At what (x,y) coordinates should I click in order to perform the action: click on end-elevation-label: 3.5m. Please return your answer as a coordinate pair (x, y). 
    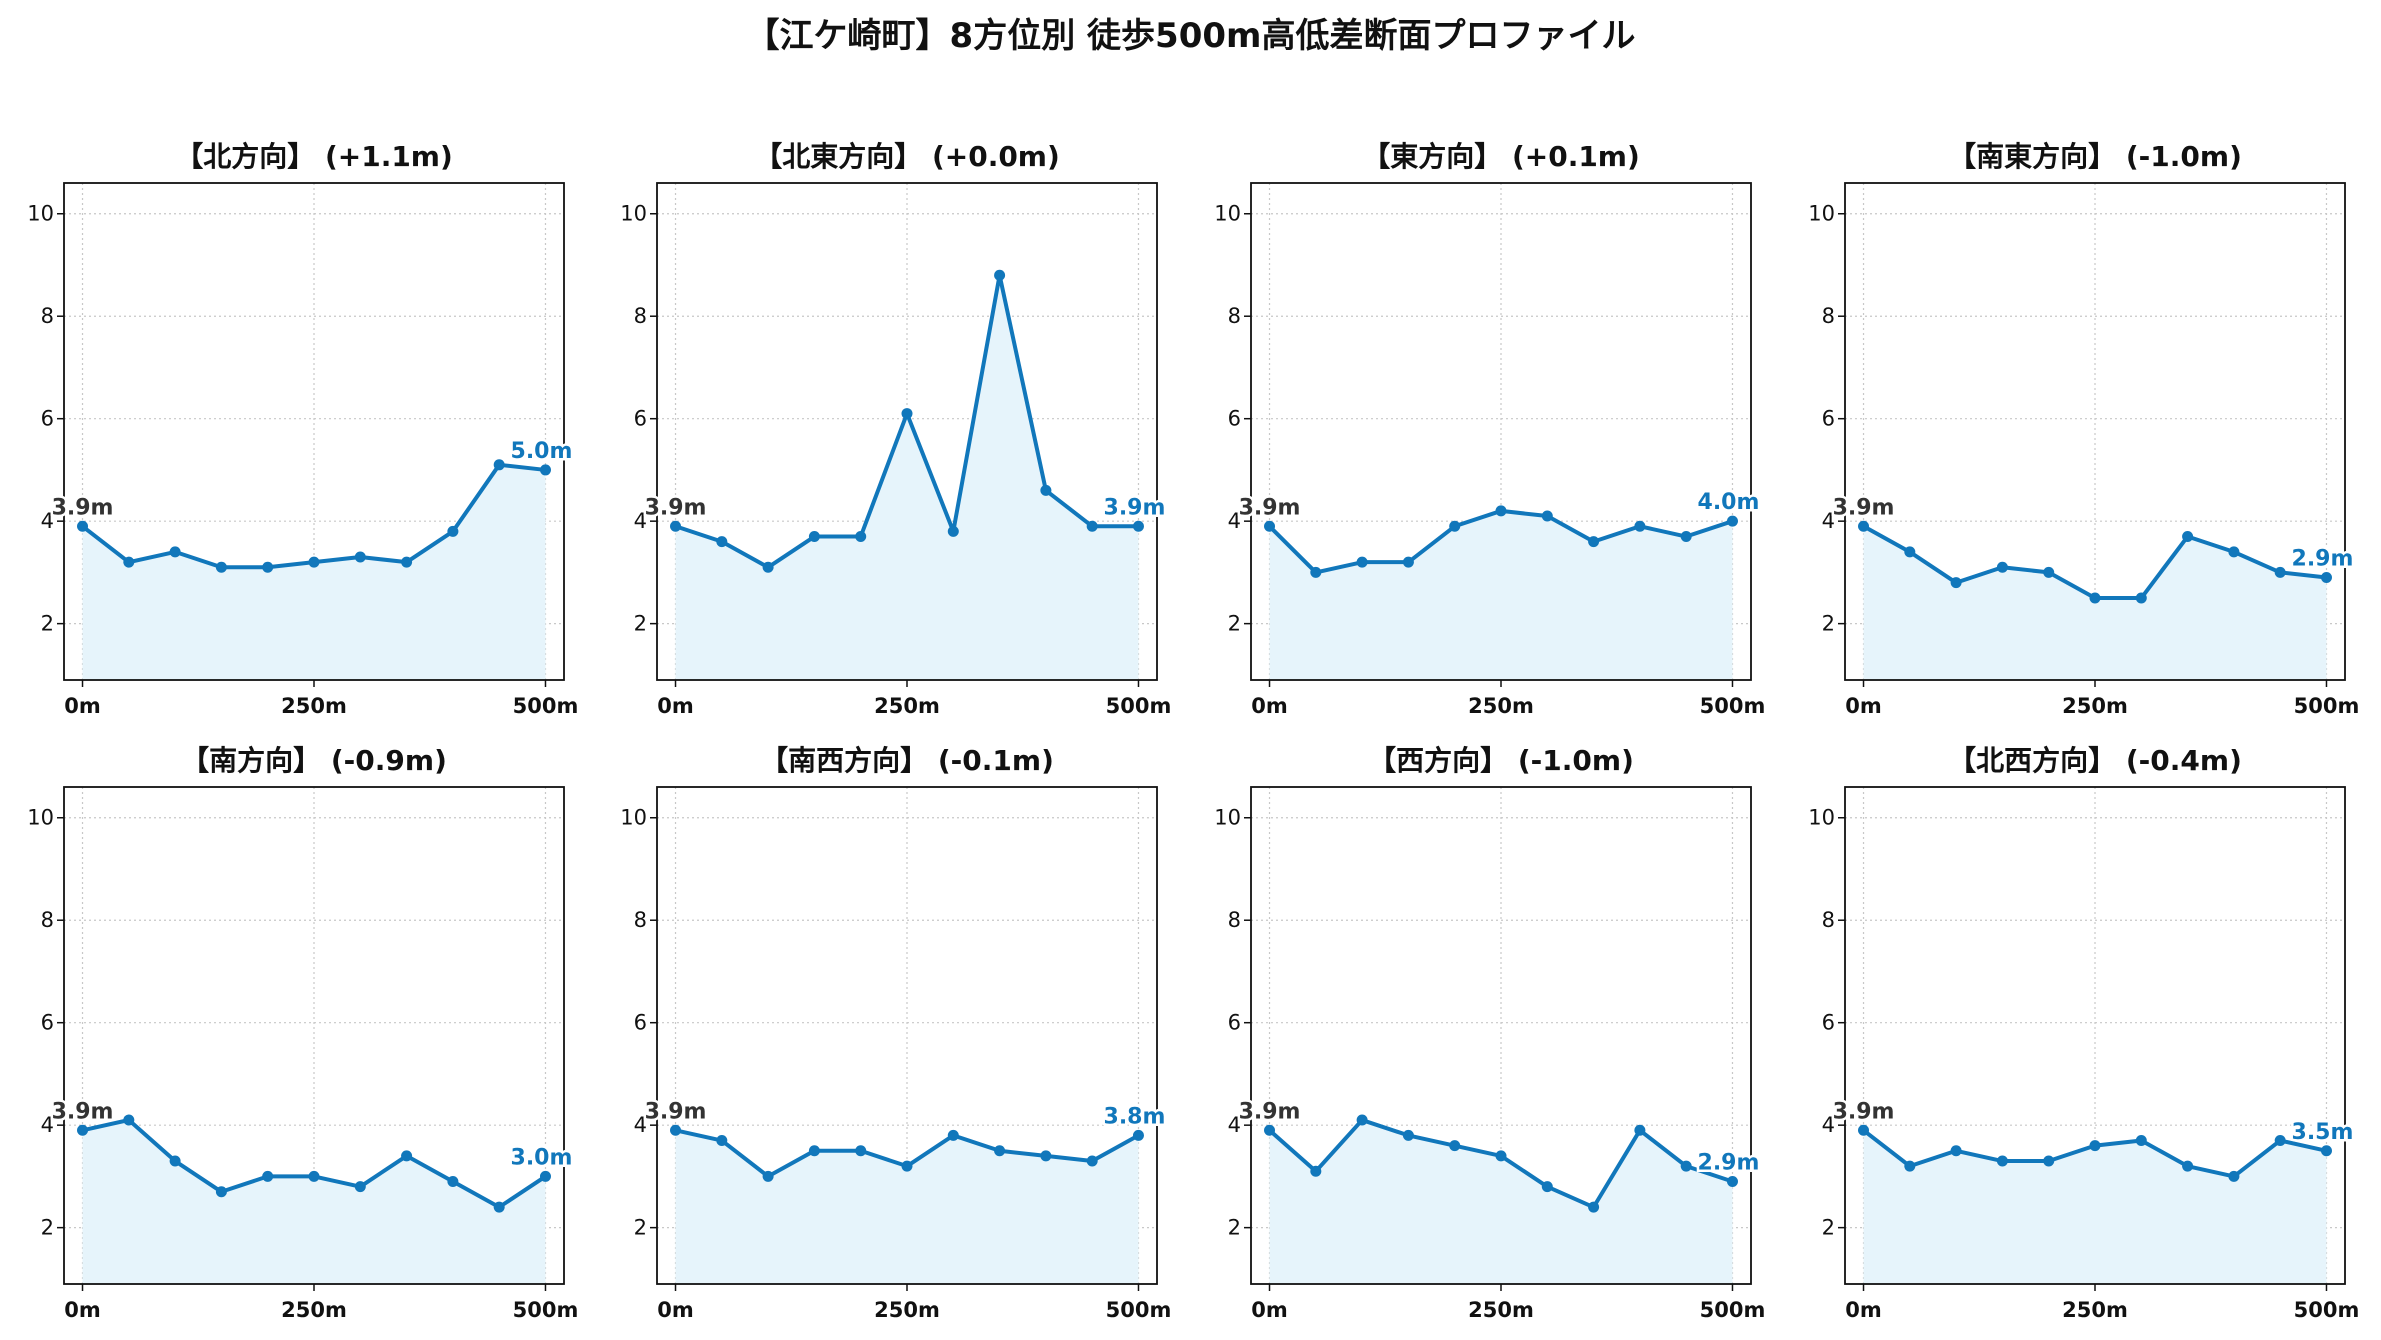
    Looking at the image, I should click on (2323, 1132).